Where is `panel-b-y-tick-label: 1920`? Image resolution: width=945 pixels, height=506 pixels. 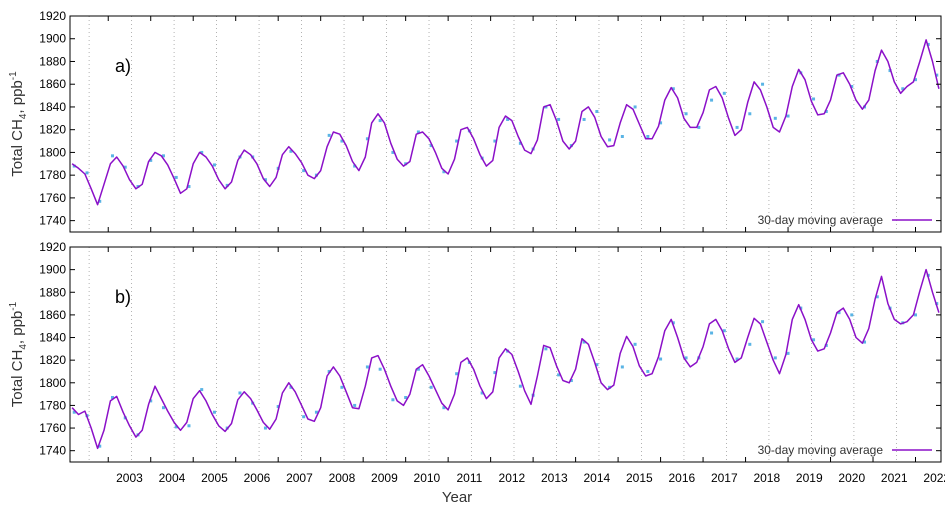
panel-b-y-tick-label: 1920 is located at coordinates (52, 247).